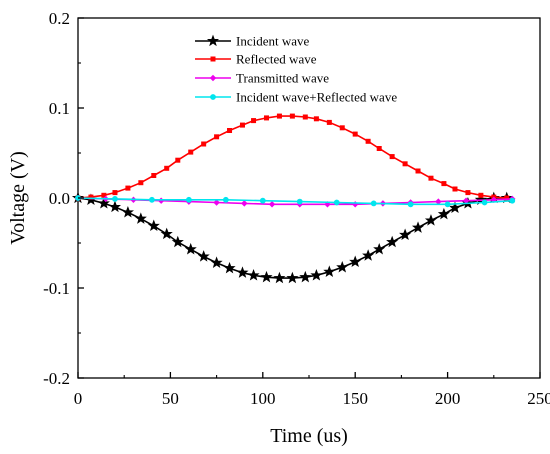 The image size is (550, 454). What do you see at coordinates (78, 398) in the screenshot?
I see `x-tick-label: 0` at bounding box center [78, 398].